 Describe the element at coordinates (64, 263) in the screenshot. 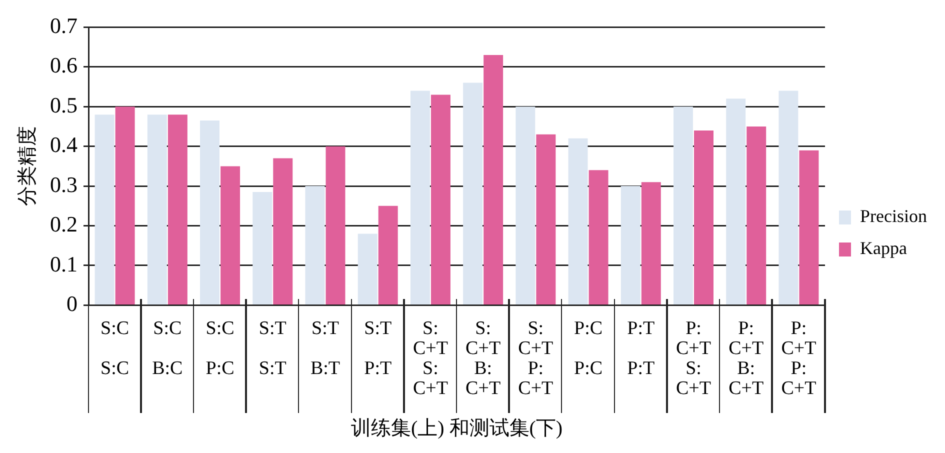

I see `y-tick-label: 0.1` at that location.